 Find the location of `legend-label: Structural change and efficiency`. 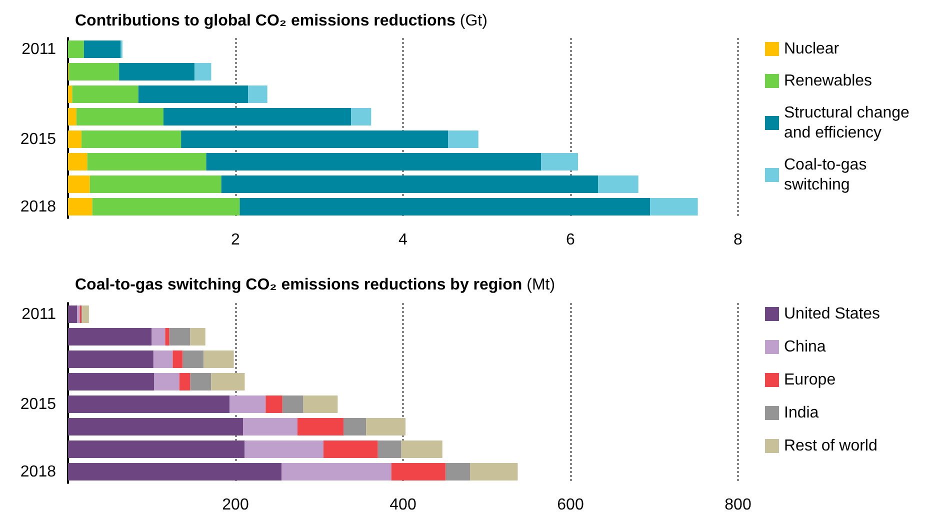

legend-label: Structural change and efficiency is located at coordinates (849, 123).